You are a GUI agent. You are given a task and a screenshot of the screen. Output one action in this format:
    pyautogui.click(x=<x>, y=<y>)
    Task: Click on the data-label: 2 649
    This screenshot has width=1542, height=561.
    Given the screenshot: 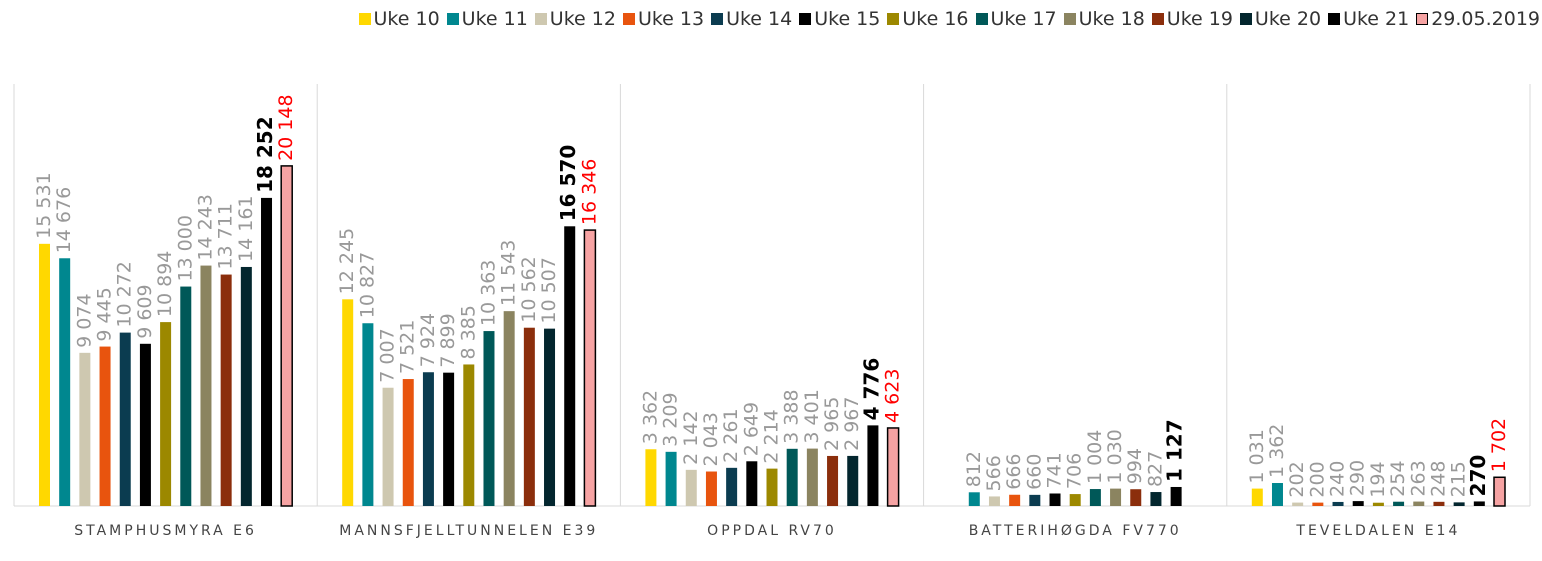 What is the action you would take?
    pyautogui.click(x=751, y=429)
    